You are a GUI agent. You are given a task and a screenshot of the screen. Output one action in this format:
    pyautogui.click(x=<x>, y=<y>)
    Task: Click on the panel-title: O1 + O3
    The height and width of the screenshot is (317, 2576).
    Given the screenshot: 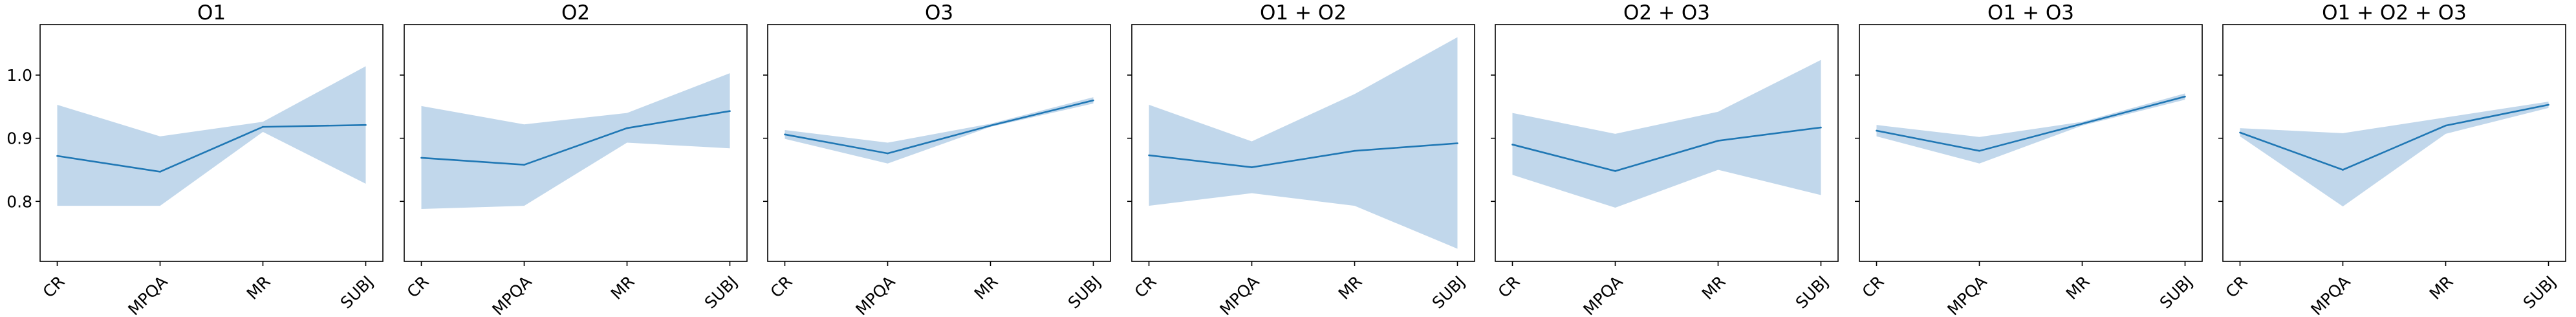 What is the action you would take?
    pyautogui.click(x=2030, y=13)
    